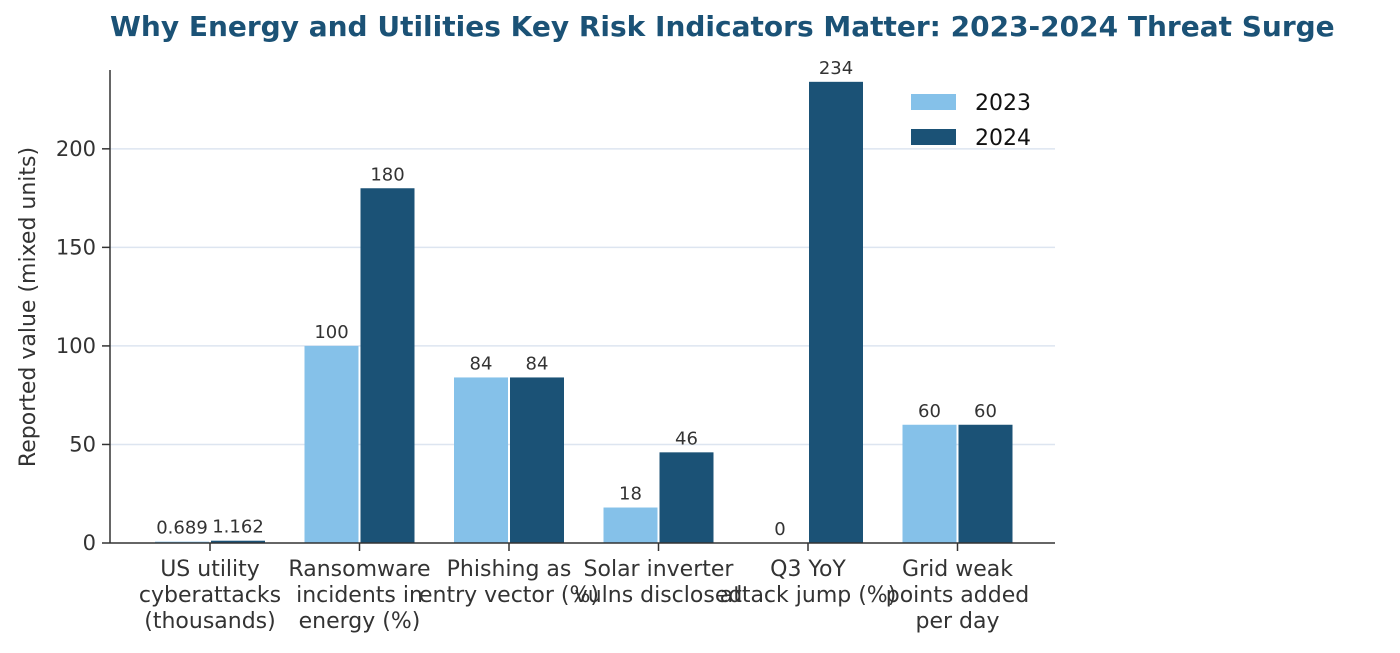 This screenshot has width=1400, height=653. I want to click on data-label: 234, so click(836, 68).